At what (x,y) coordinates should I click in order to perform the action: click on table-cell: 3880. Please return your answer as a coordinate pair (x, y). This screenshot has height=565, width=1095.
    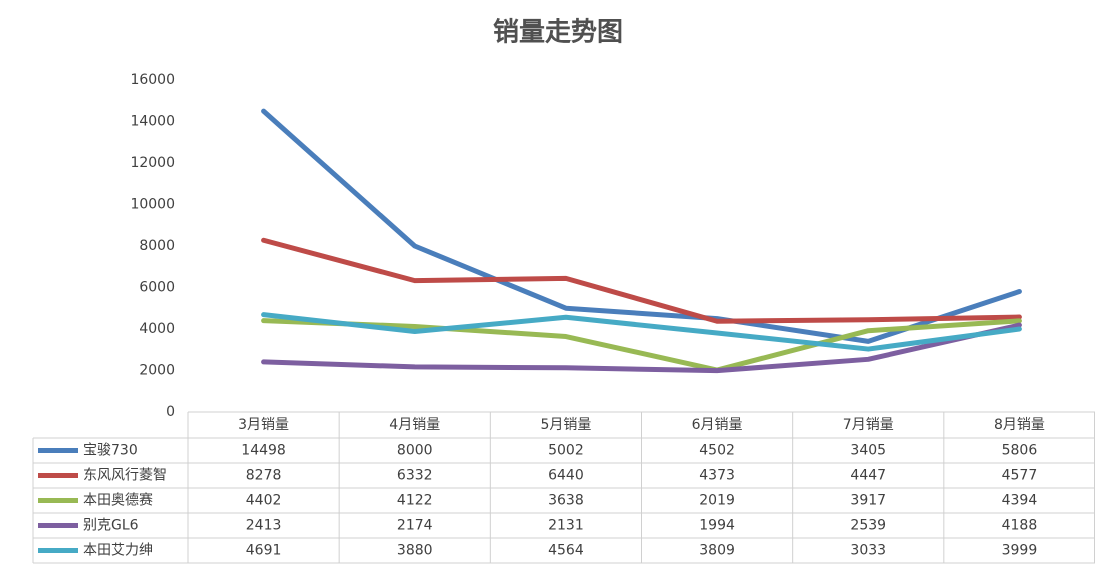
    Looking at the image, I should click on (415, 551).